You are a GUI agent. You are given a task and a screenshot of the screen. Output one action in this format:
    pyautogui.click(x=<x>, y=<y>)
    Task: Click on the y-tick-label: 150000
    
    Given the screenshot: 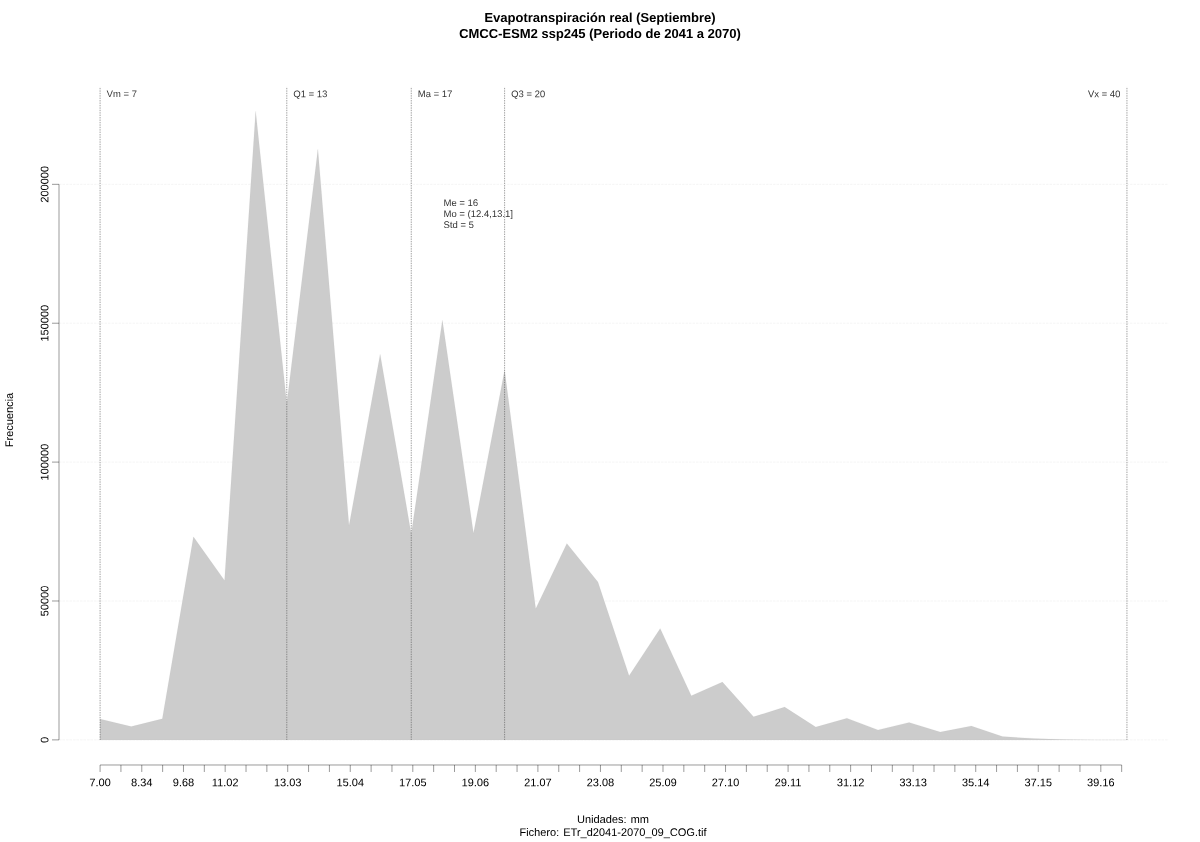 What is the action you would take?
    pyautogui.click(x=44, y=323)
    